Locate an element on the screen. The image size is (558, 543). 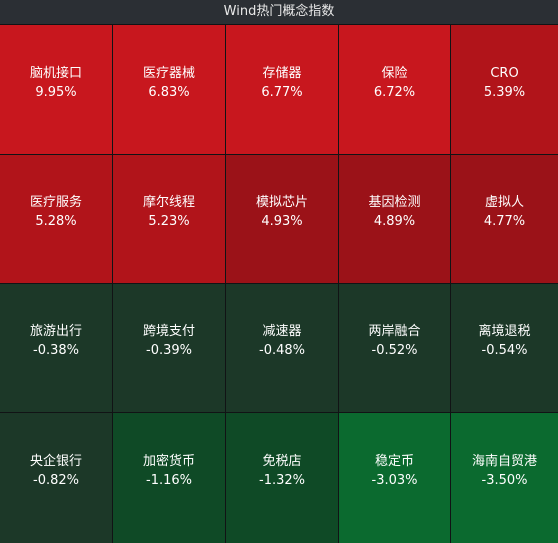
concept-change: -0.54% is located at coordinates (504, 350).